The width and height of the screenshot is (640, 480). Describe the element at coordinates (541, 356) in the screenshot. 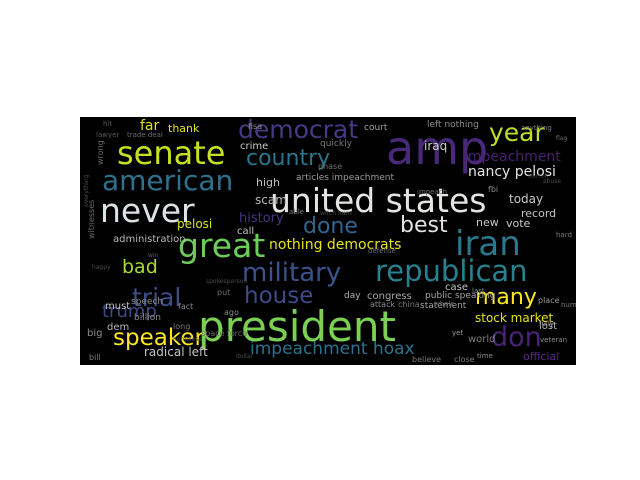

I see `word: official` at that location.